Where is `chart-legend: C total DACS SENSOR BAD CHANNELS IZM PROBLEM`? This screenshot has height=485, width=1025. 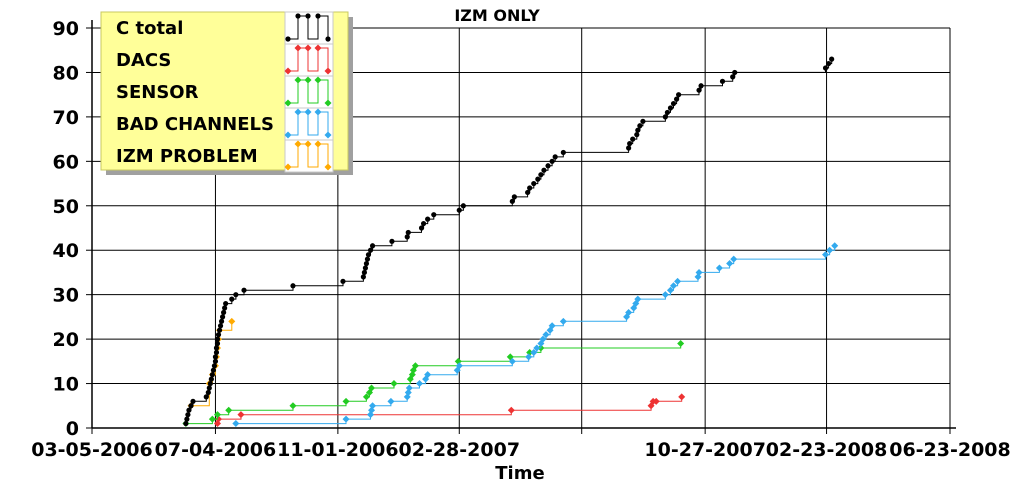 chart-legend: C total DACS SENSOR BAD CHANNELS IZM PROBLEM is located at coordinates (226, 93).